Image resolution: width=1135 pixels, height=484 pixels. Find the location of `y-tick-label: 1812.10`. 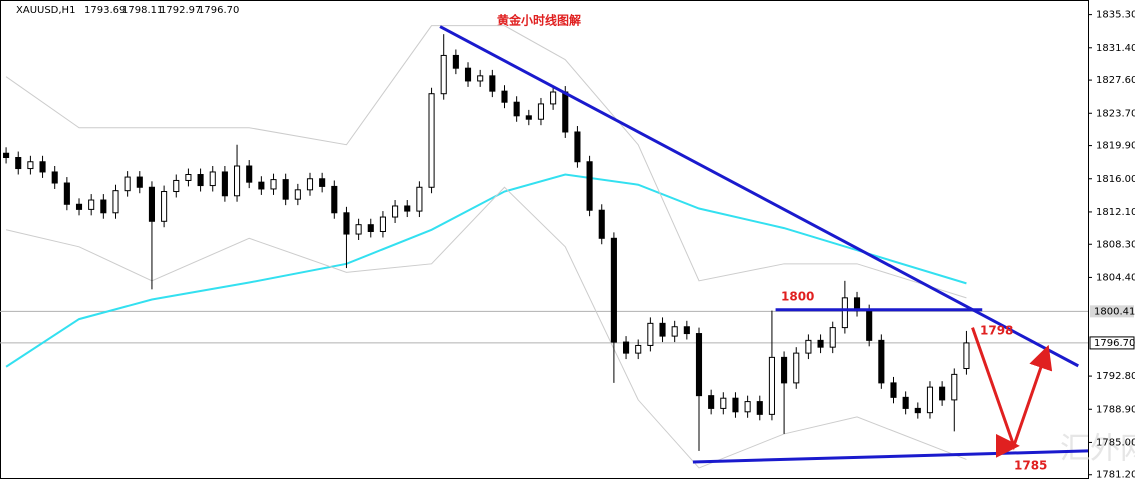

y-tick-label: 1812.10 is located at coordinates (1115, 212).